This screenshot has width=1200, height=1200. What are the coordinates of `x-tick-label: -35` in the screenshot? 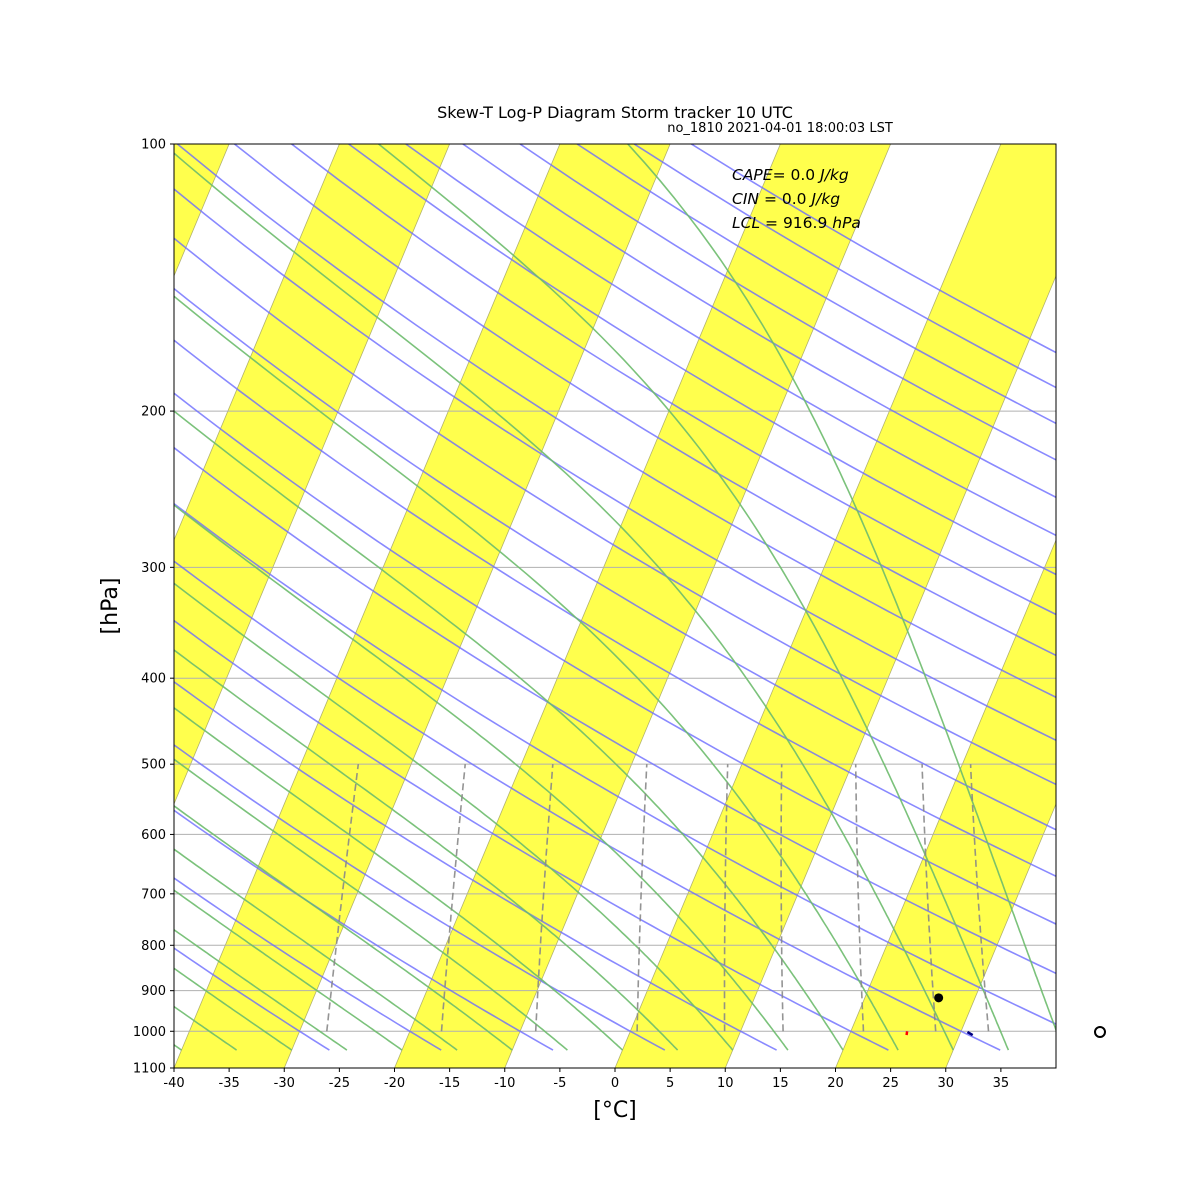 It's located at (229, 1083).